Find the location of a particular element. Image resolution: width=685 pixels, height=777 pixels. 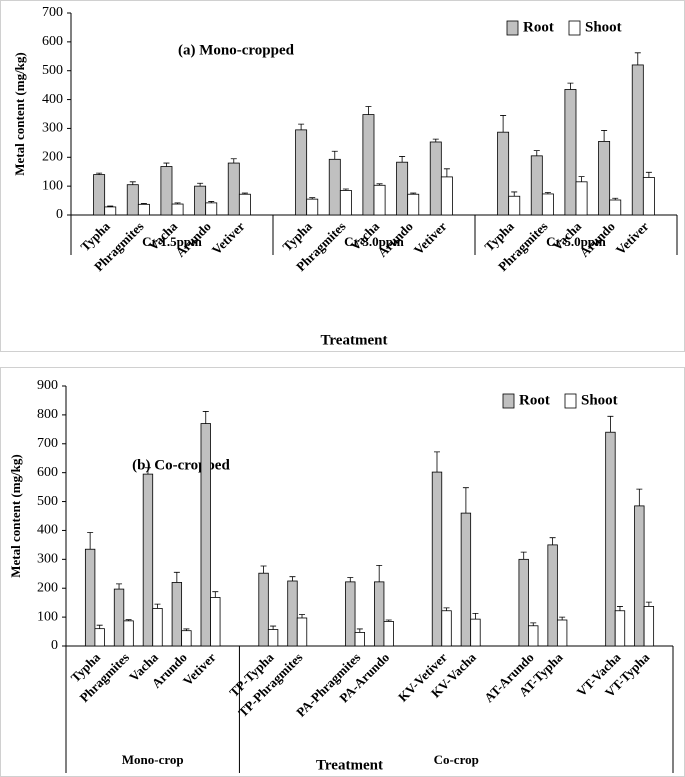

y-tick-label: 800 is located at coordinates (47, 414).